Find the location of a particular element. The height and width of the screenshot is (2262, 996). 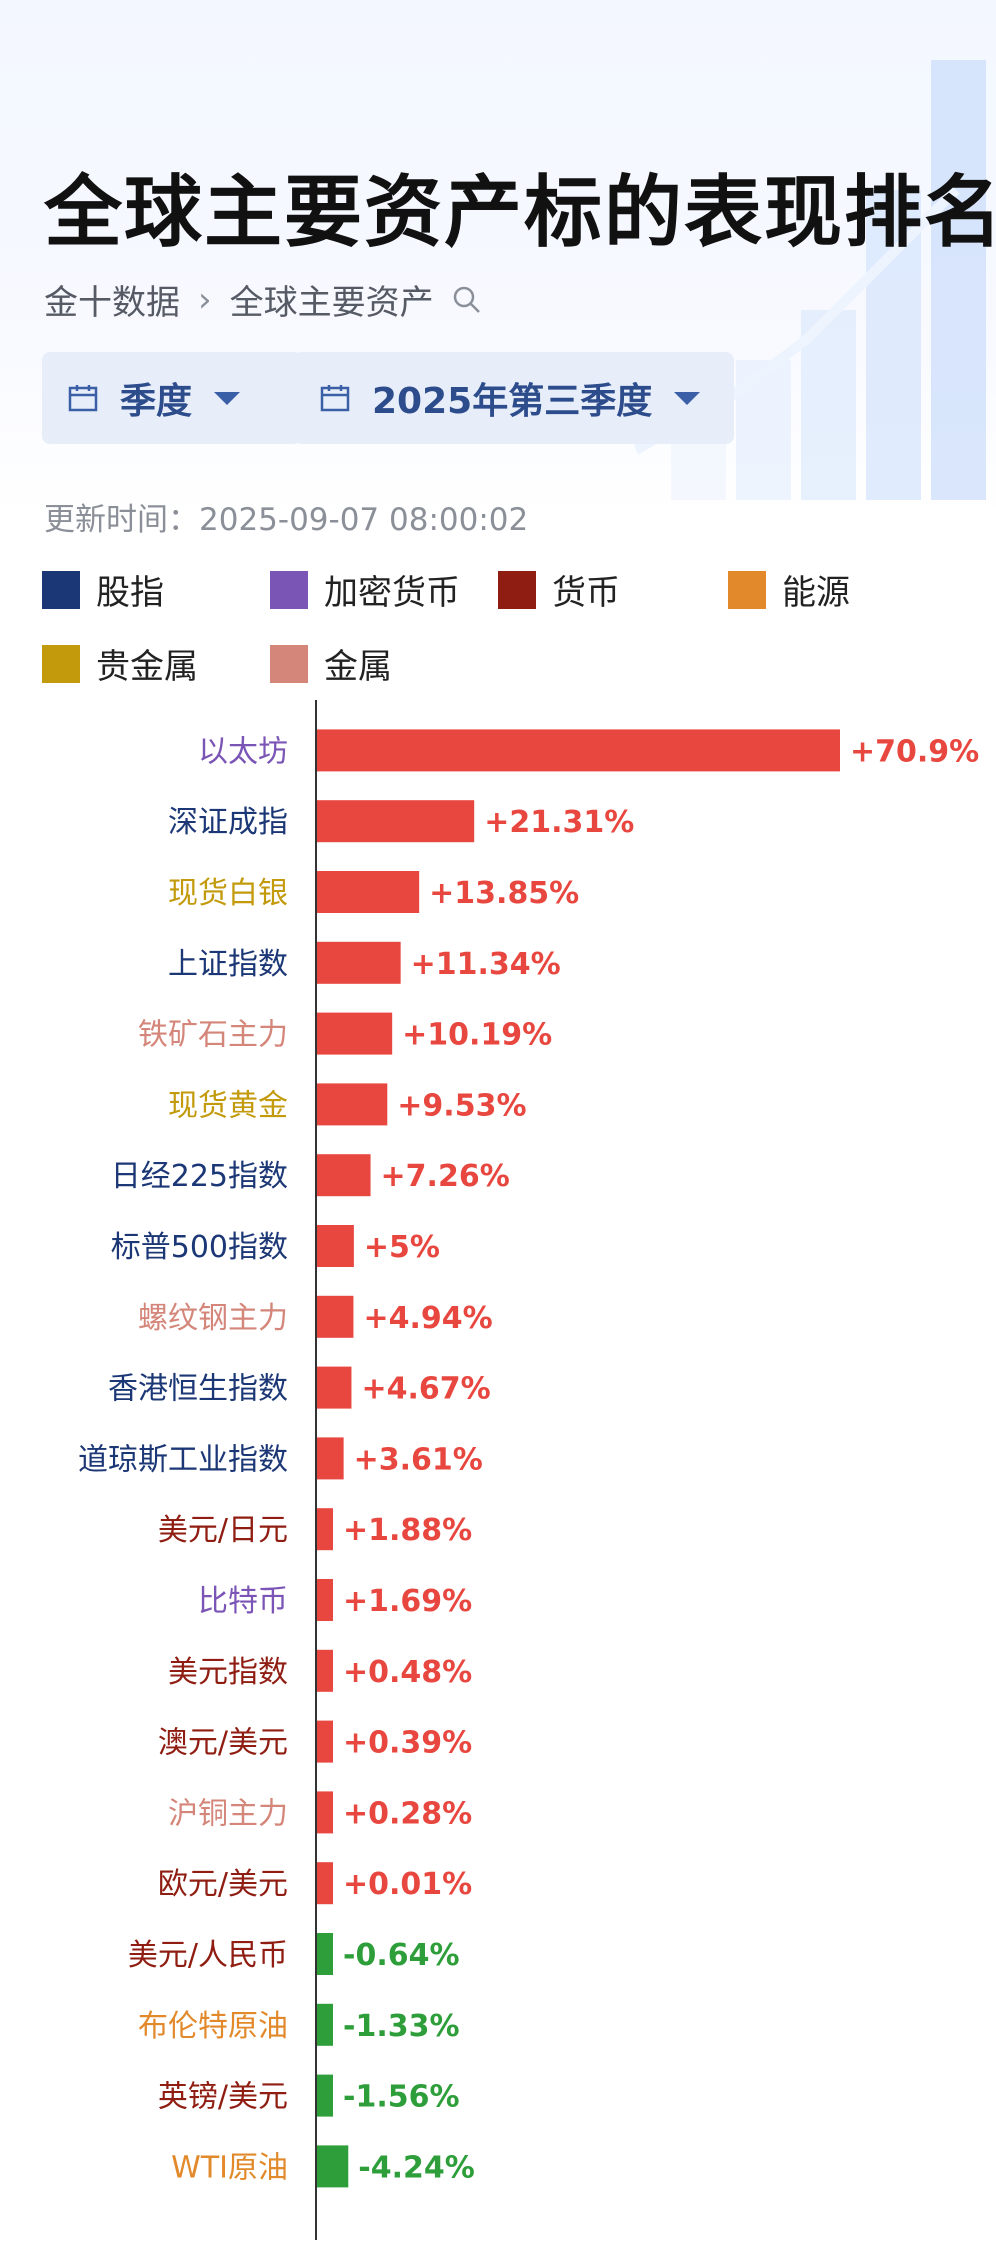

legend-item-currency: 货币 is located at coordinates (559, 589).